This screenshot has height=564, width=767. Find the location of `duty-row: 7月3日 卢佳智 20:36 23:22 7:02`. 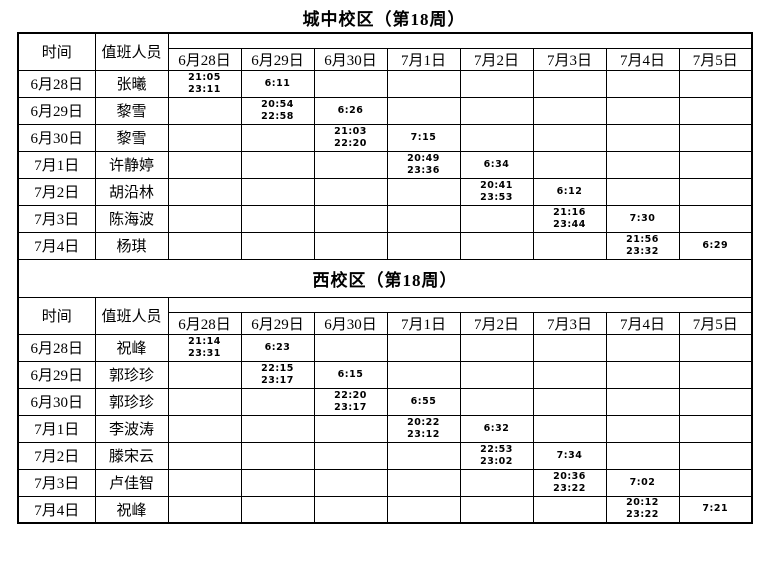

duty-row: 7月3日 卢佳智 20:36 23:22 7:02 is located at coordinates (385, 482).